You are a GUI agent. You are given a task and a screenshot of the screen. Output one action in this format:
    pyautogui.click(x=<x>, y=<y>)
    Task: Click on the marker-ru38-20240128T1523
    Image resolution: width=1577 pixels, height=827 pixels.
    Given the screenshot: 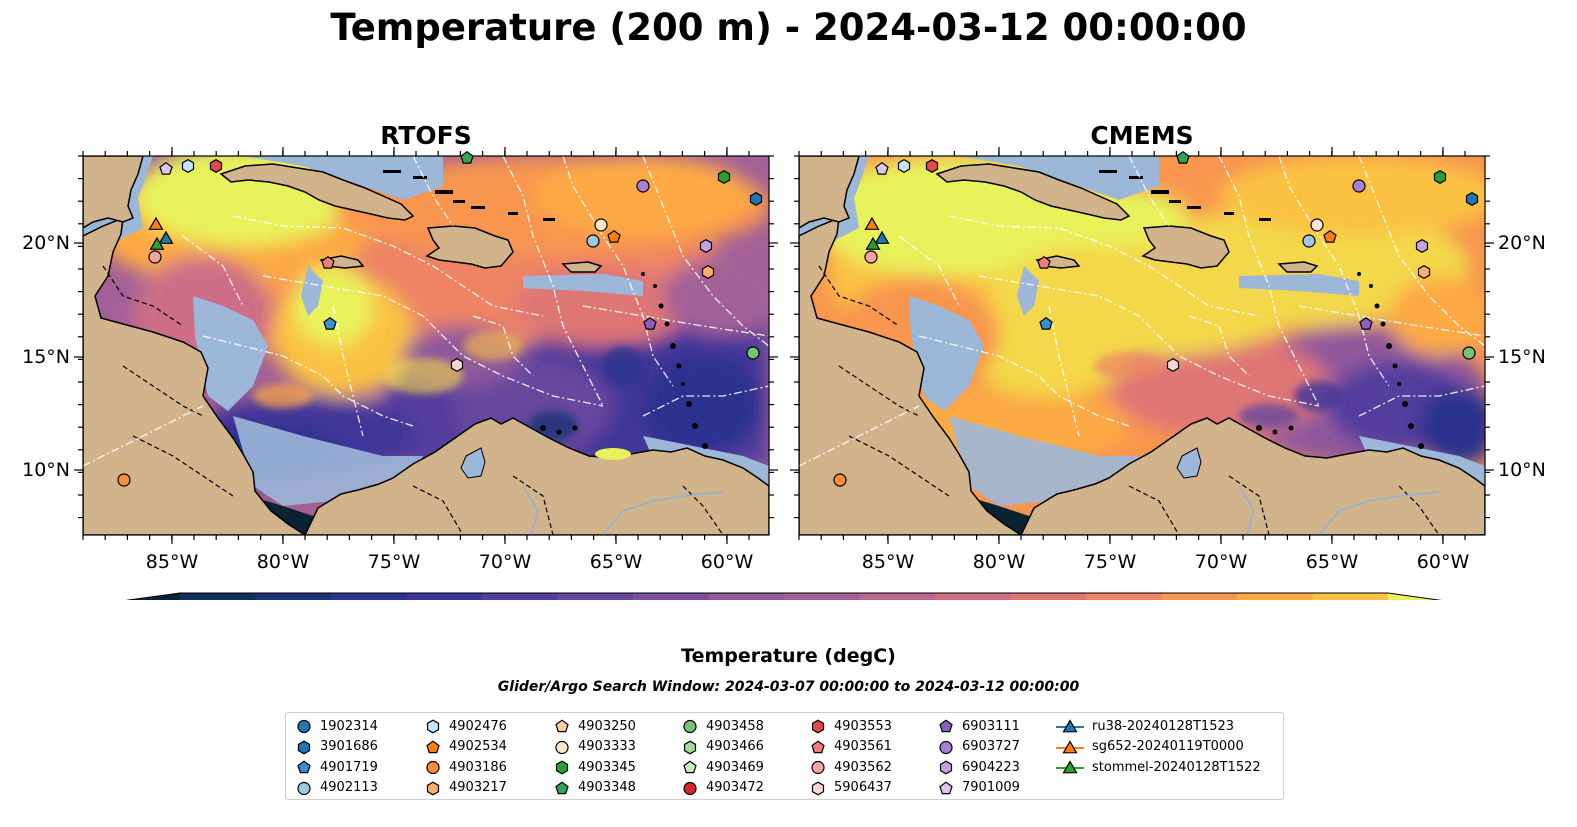 What is the action you would take?
    pyautogui.click(x=882, y=237)
    